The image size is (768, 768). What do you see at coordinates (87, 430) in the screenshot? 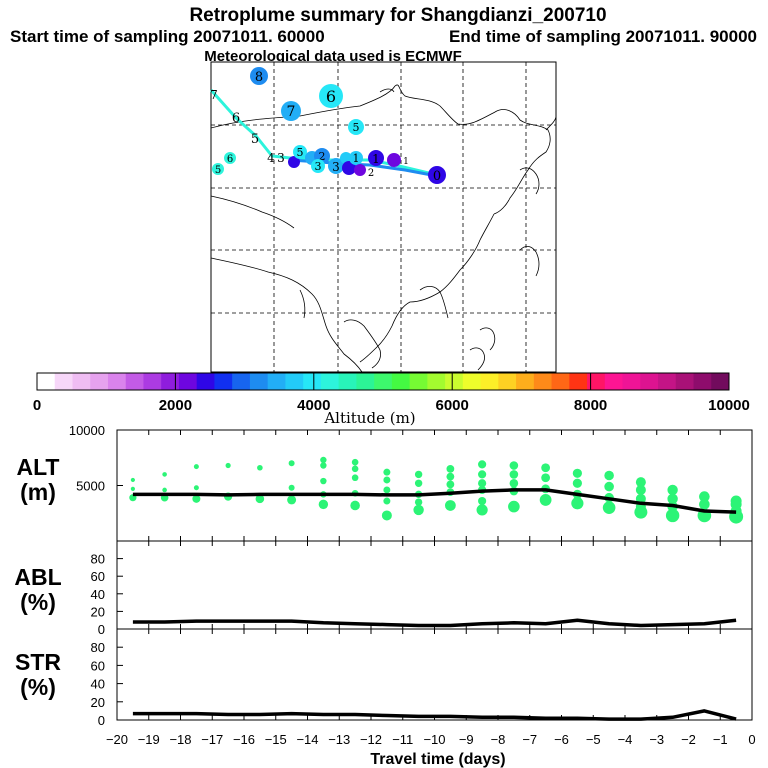
I see `y-tick-label: 10000` at bounding box center [87, 430].